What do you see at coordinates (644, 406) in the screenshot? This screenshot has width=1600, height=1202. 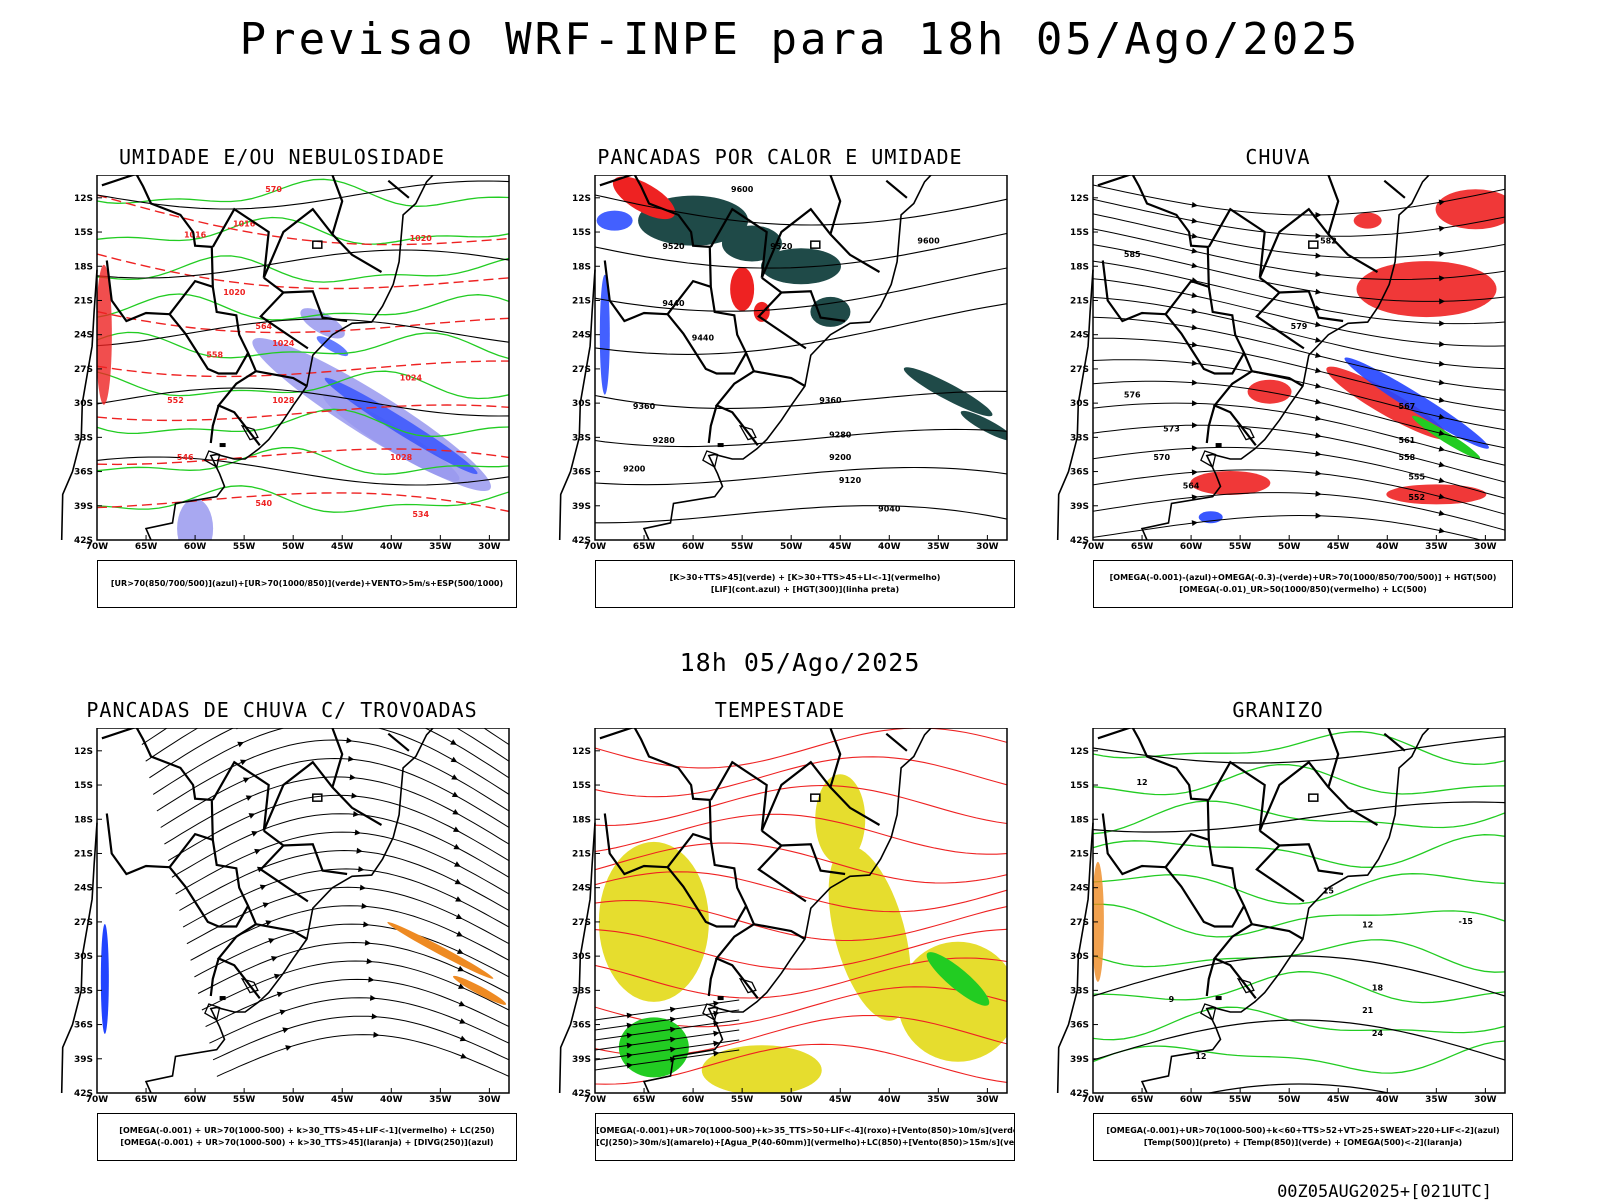 I see `contour-label: 9360` at bounding box center [644, 406].